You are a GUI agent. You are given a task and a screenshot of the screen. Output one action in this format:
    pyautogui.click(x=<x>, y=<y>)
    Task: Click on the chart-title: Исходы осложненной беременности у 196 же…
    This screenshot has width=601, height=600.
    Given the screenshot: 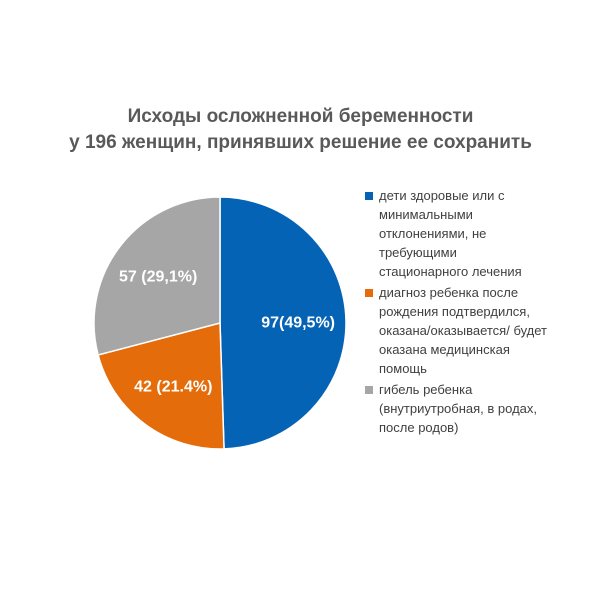 What is the action you would take?
    pyautogui.click(x=300, y=130)
    